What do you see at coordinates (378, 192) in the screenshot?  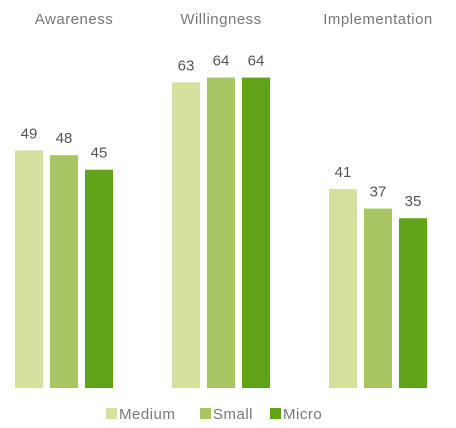 I see `data-label: 37` at bounding box center [378, 192].